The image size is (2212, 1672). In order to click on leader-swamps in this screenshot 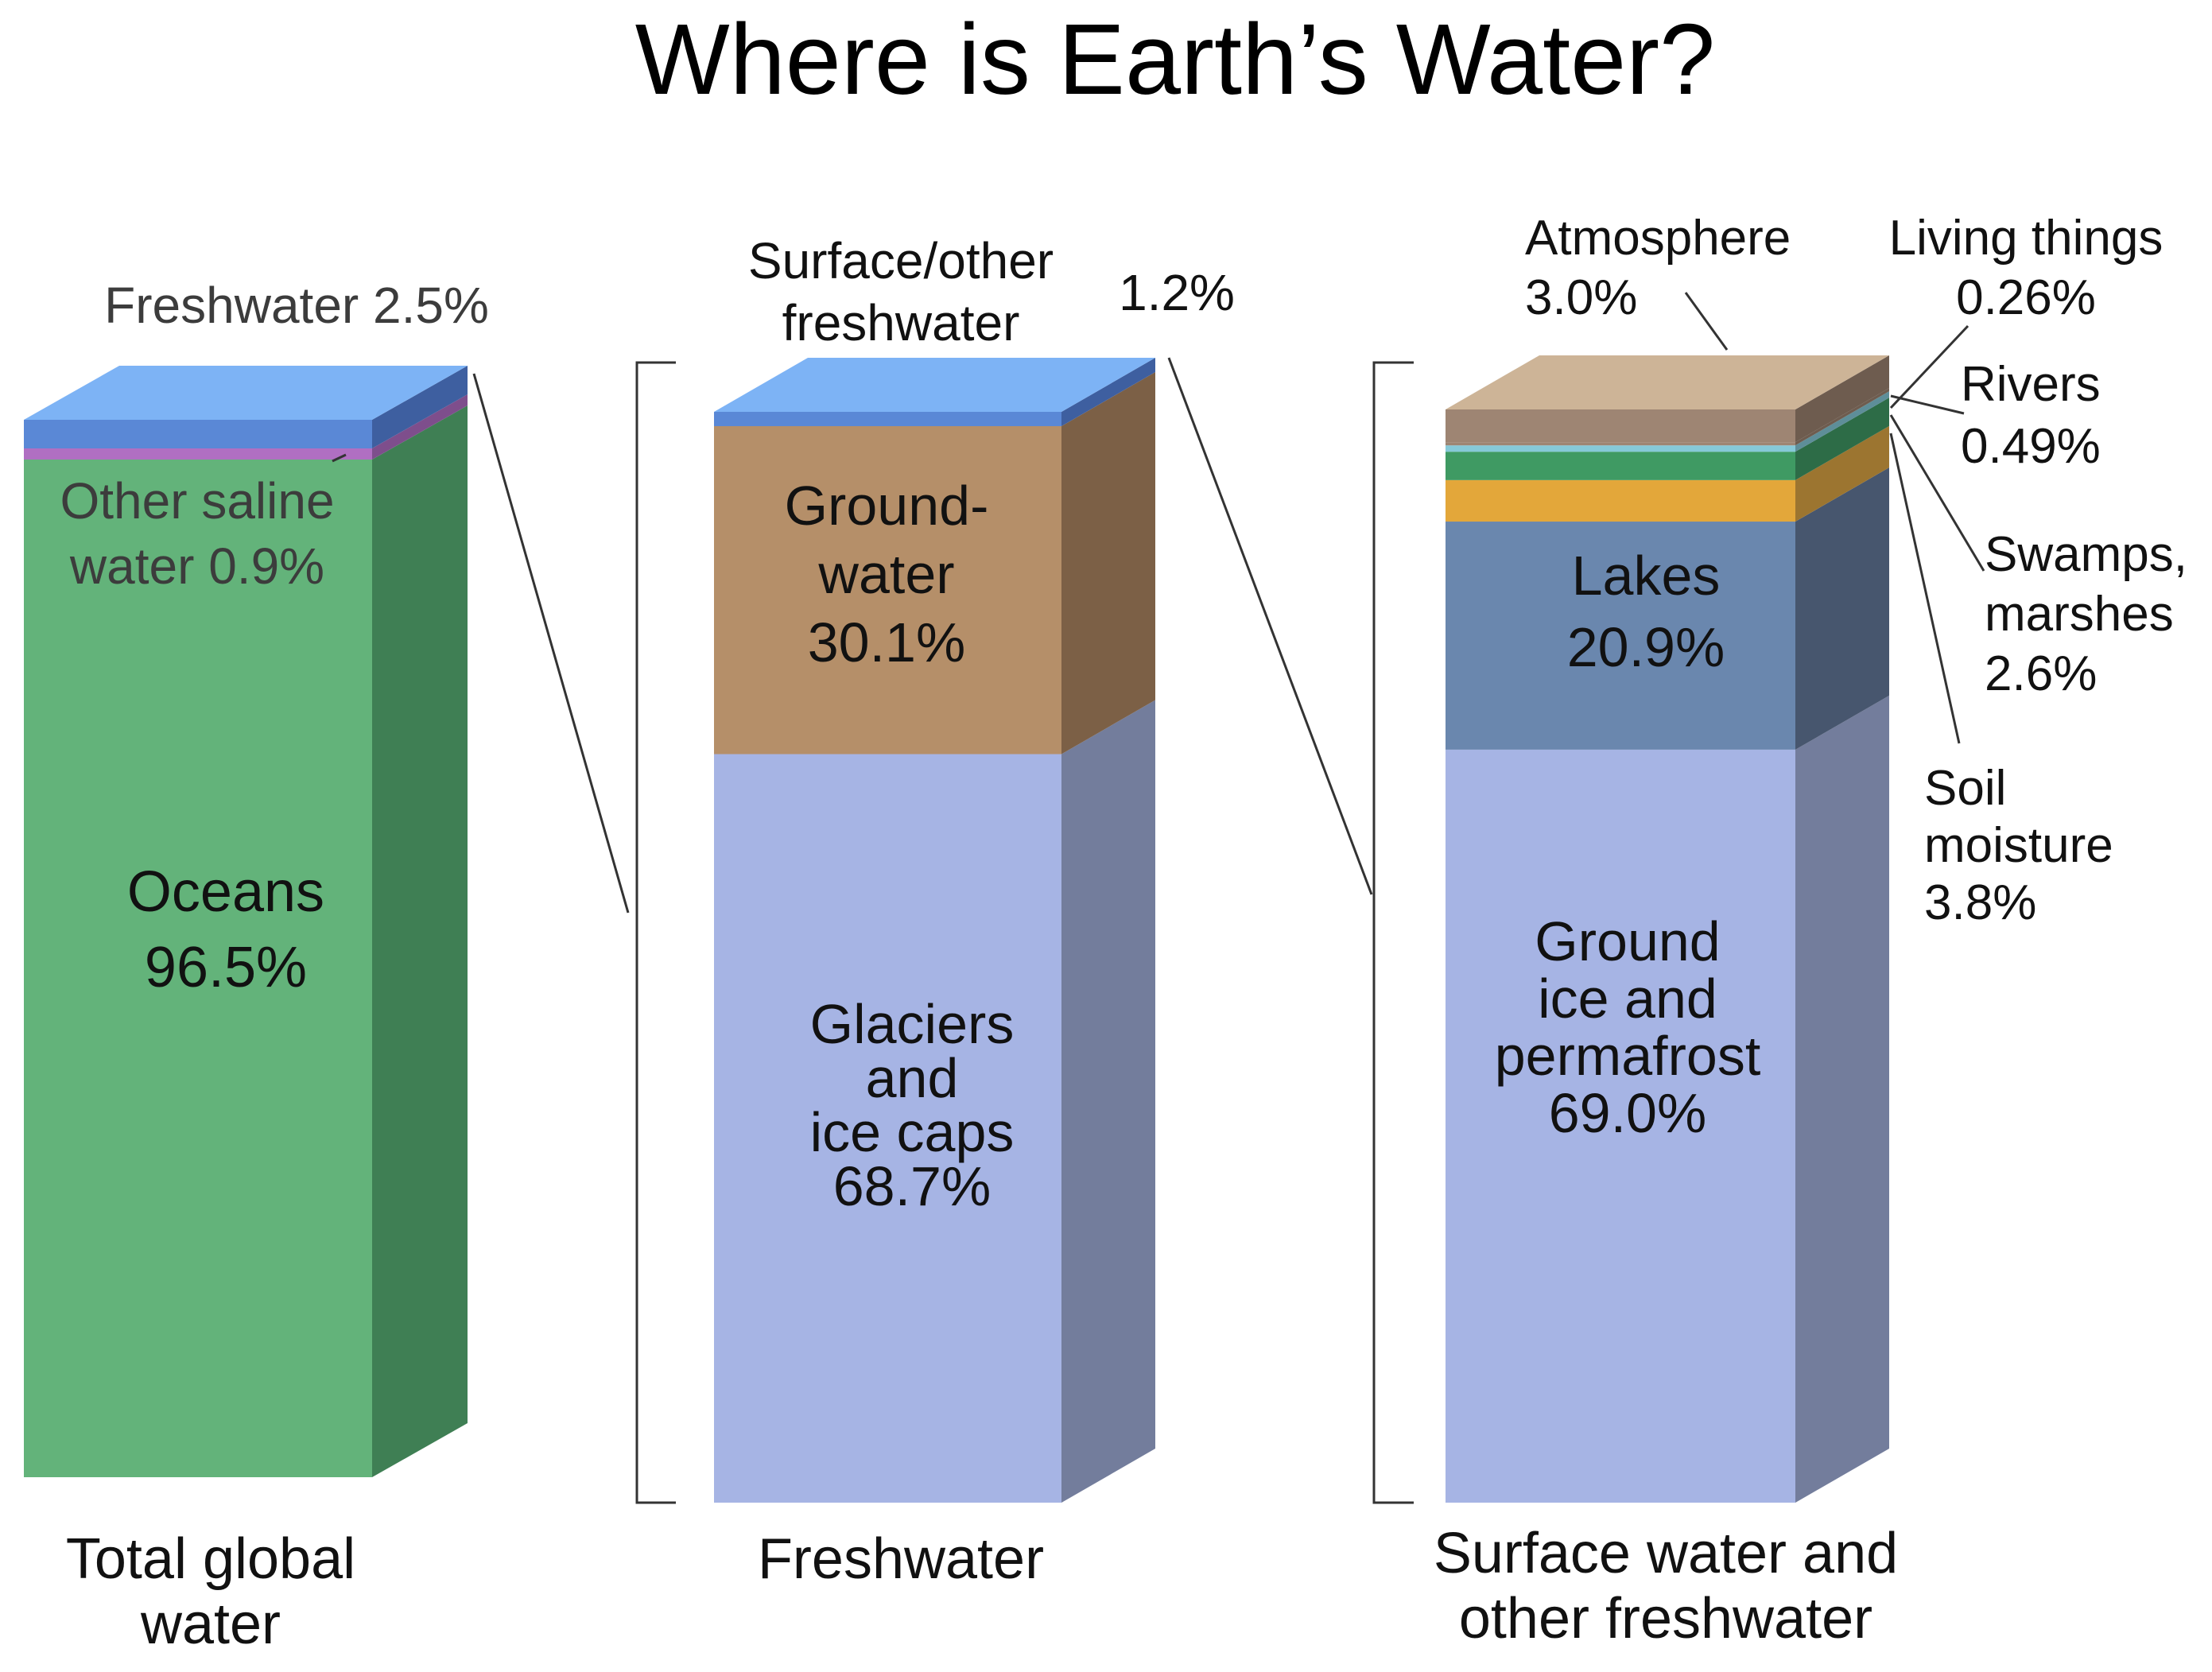, I will do `click(1937, 493)`.